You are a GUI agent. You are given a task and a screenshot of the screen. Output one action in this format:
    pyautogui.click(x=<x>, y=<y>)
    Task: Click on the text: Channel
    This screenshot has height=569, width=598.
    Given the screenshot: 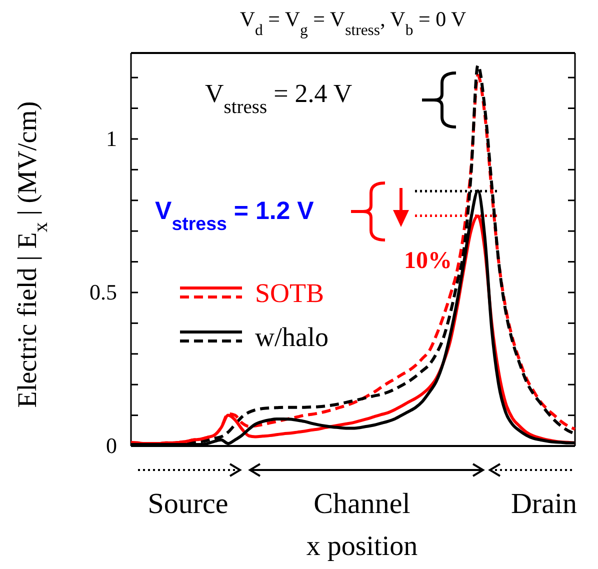 What is the action you would take?
    pyautogui.click(x=362, y=504)
    